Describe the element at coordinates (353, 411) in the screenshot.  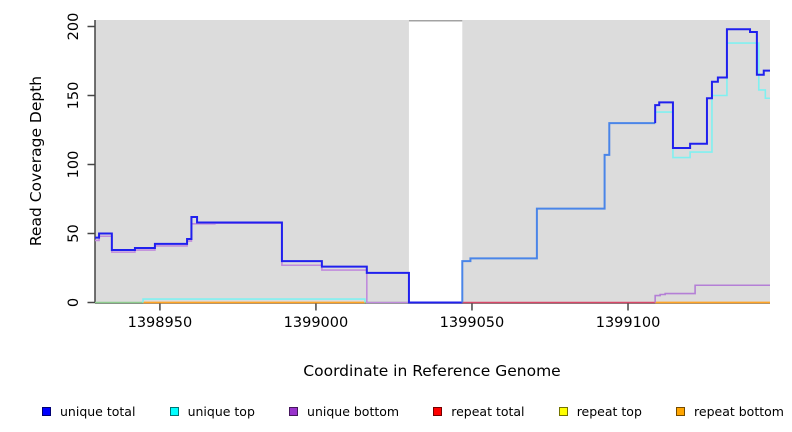
I see `legend-label: unique bottom` at that location.